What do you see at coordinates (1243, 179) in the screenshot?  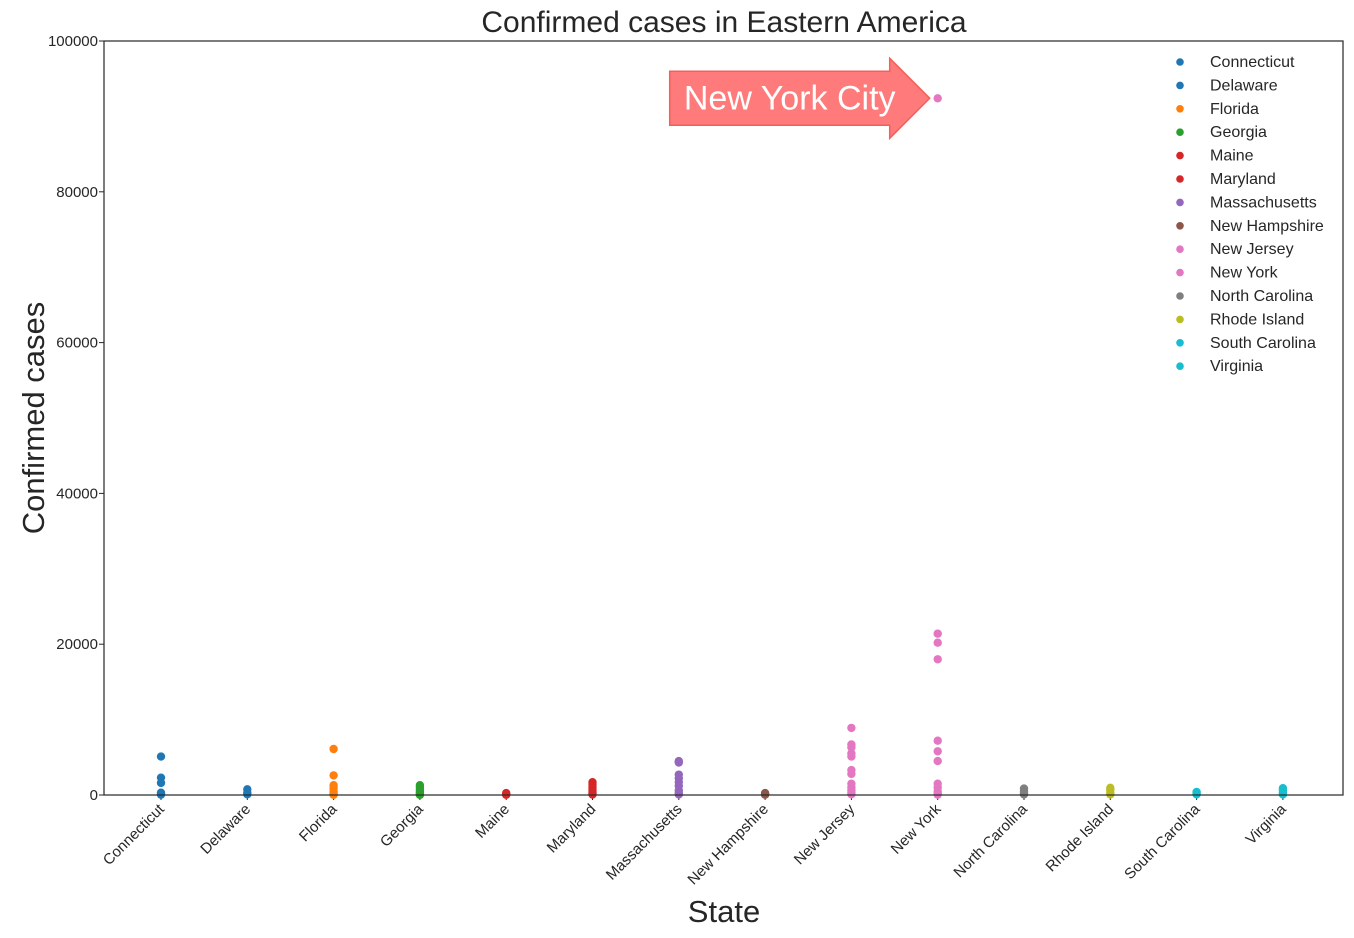 I see `legend-label: Maryland` at bounding box center [1243, 179].